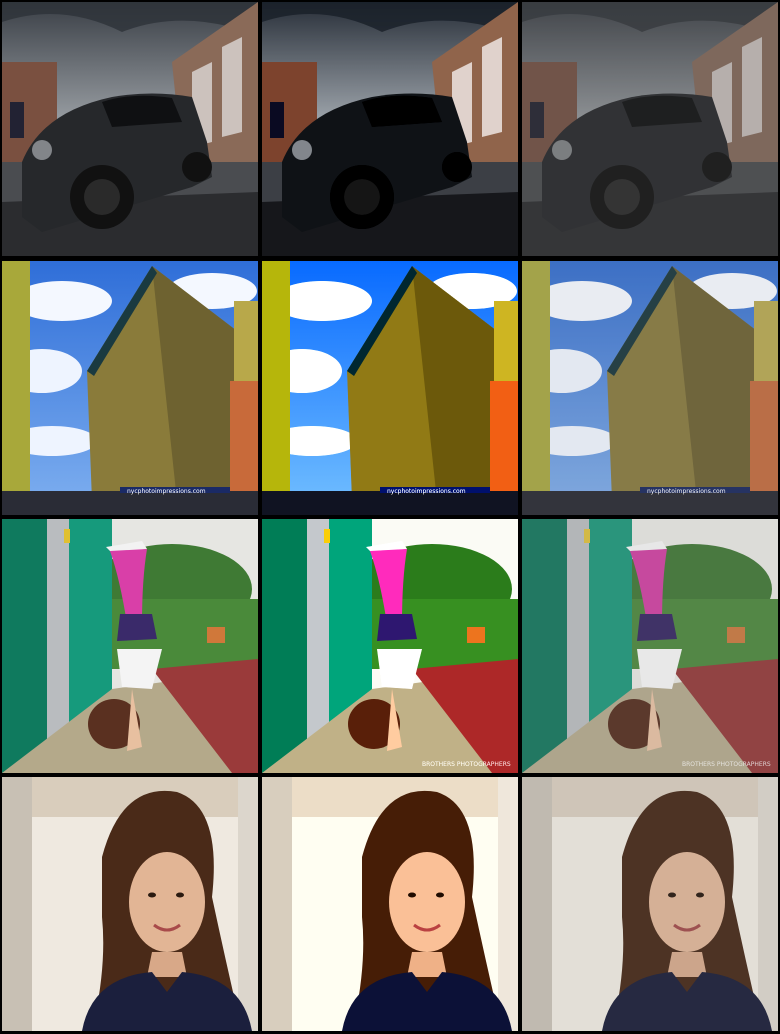 Image resolution: width=780 pixels, height=1034 pixels. What do you see at coordinates (650, 388) in the screenshot?
I see `building-photo-muted: nycphotoimpressions.com` at bounding box center [650, 388].